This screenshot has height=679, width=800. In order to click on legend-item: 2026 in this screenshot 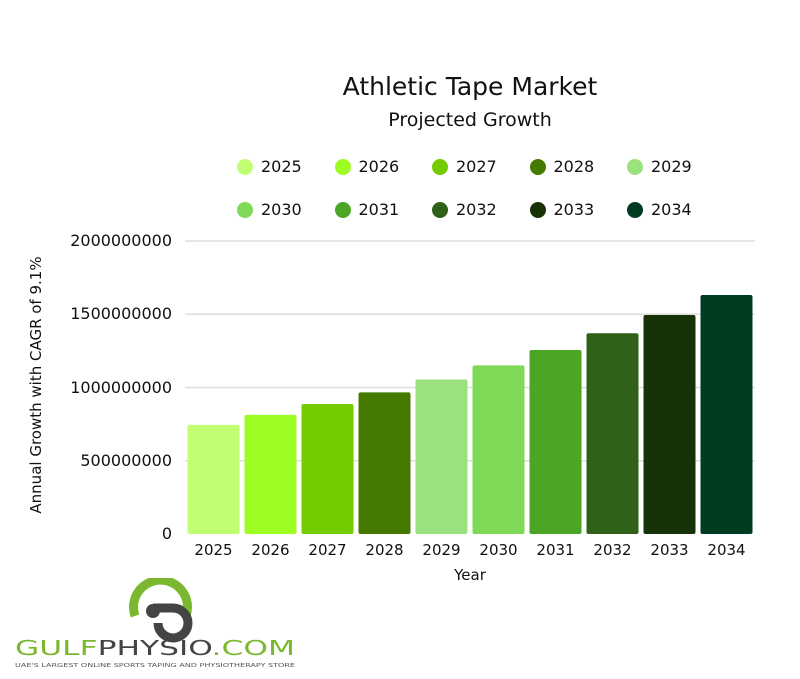, I will do `click(367, 167)`.